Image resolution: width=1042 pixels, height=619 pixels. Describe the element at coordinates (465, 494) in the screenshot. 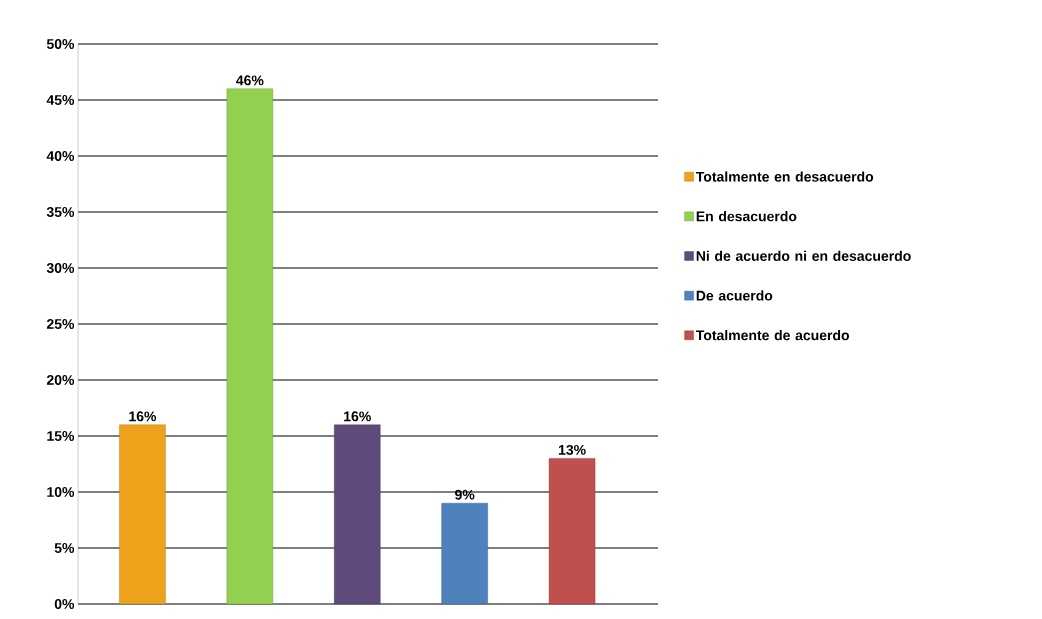

I see `data-label: 9%` at that location.